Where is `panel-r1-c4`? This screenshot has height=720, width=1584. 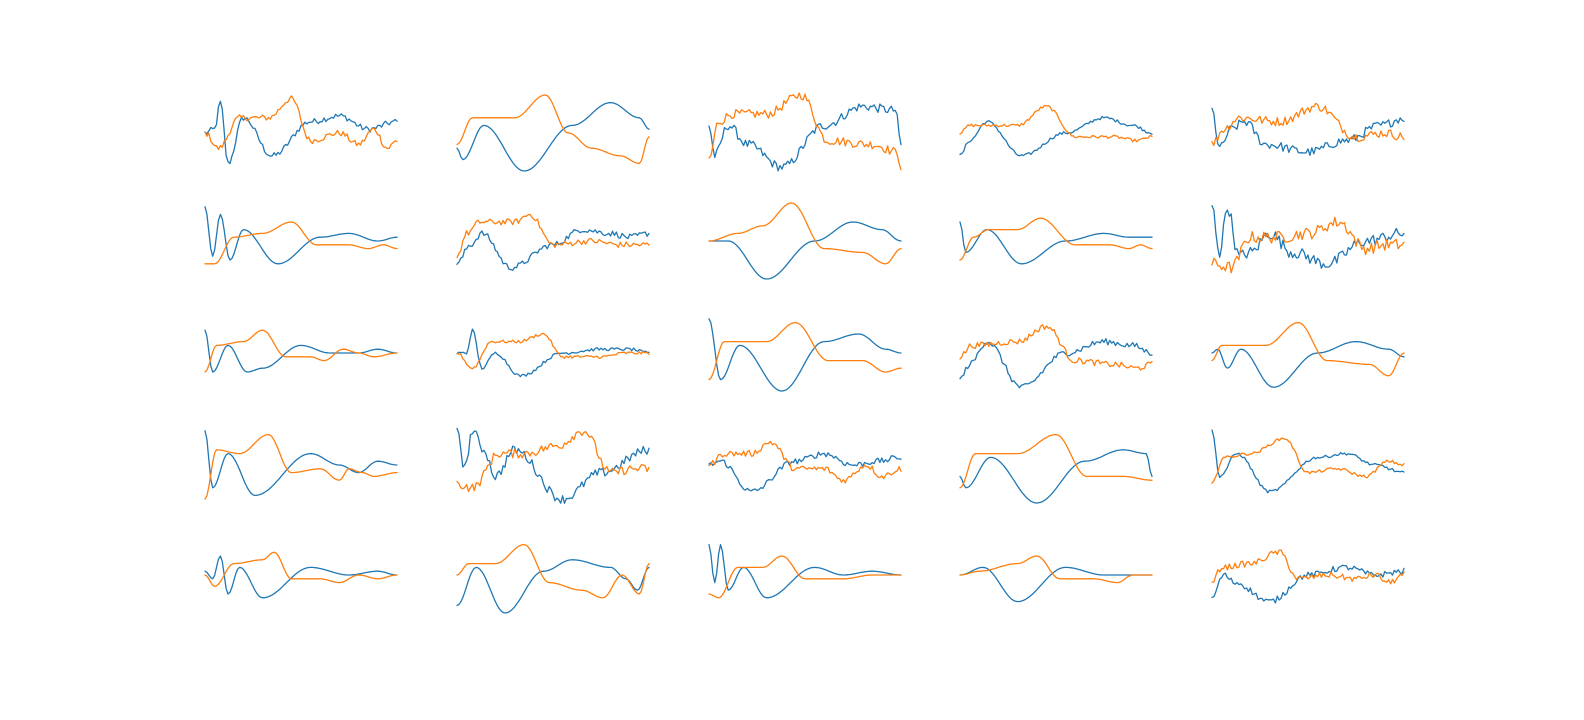 panel-r1-c4 is located at coordinates (1308, 239).